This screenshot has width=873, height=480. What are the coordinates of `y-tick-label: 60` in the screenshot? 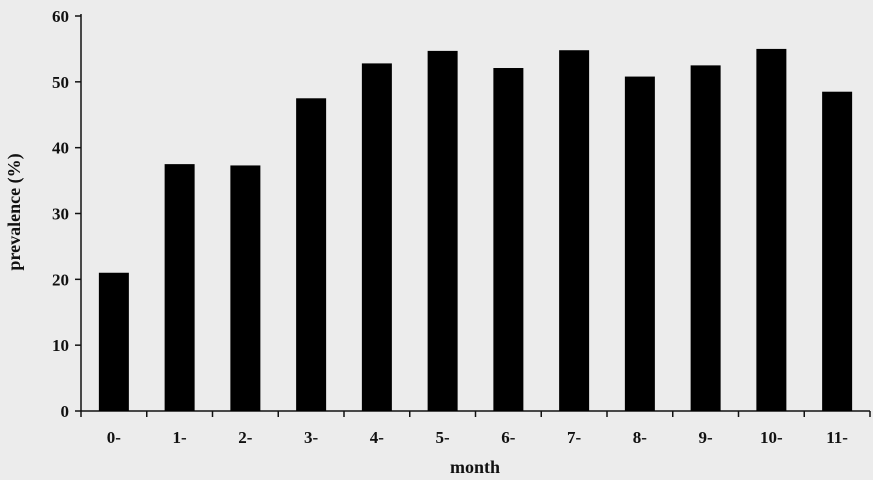 It's located at (60, 16).